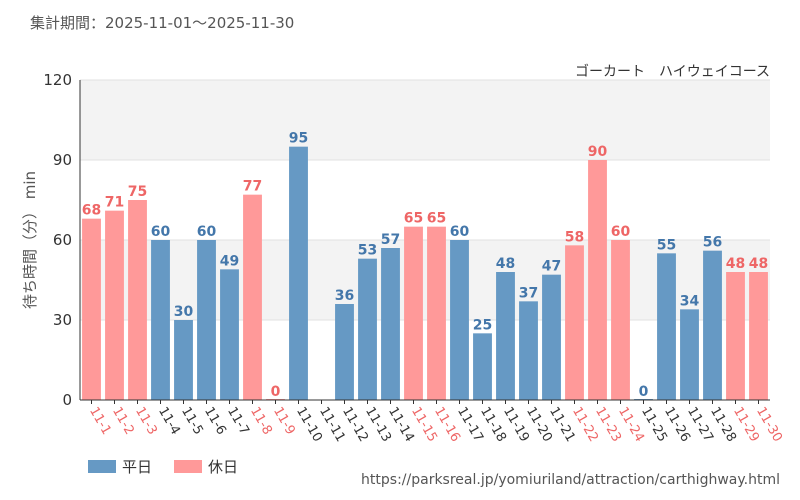 The height and width of the screenshot is (500, 800). Describe the element at coordinates (188, 466) in the screenshot. I see `legend-swatch-holiday` at that location.